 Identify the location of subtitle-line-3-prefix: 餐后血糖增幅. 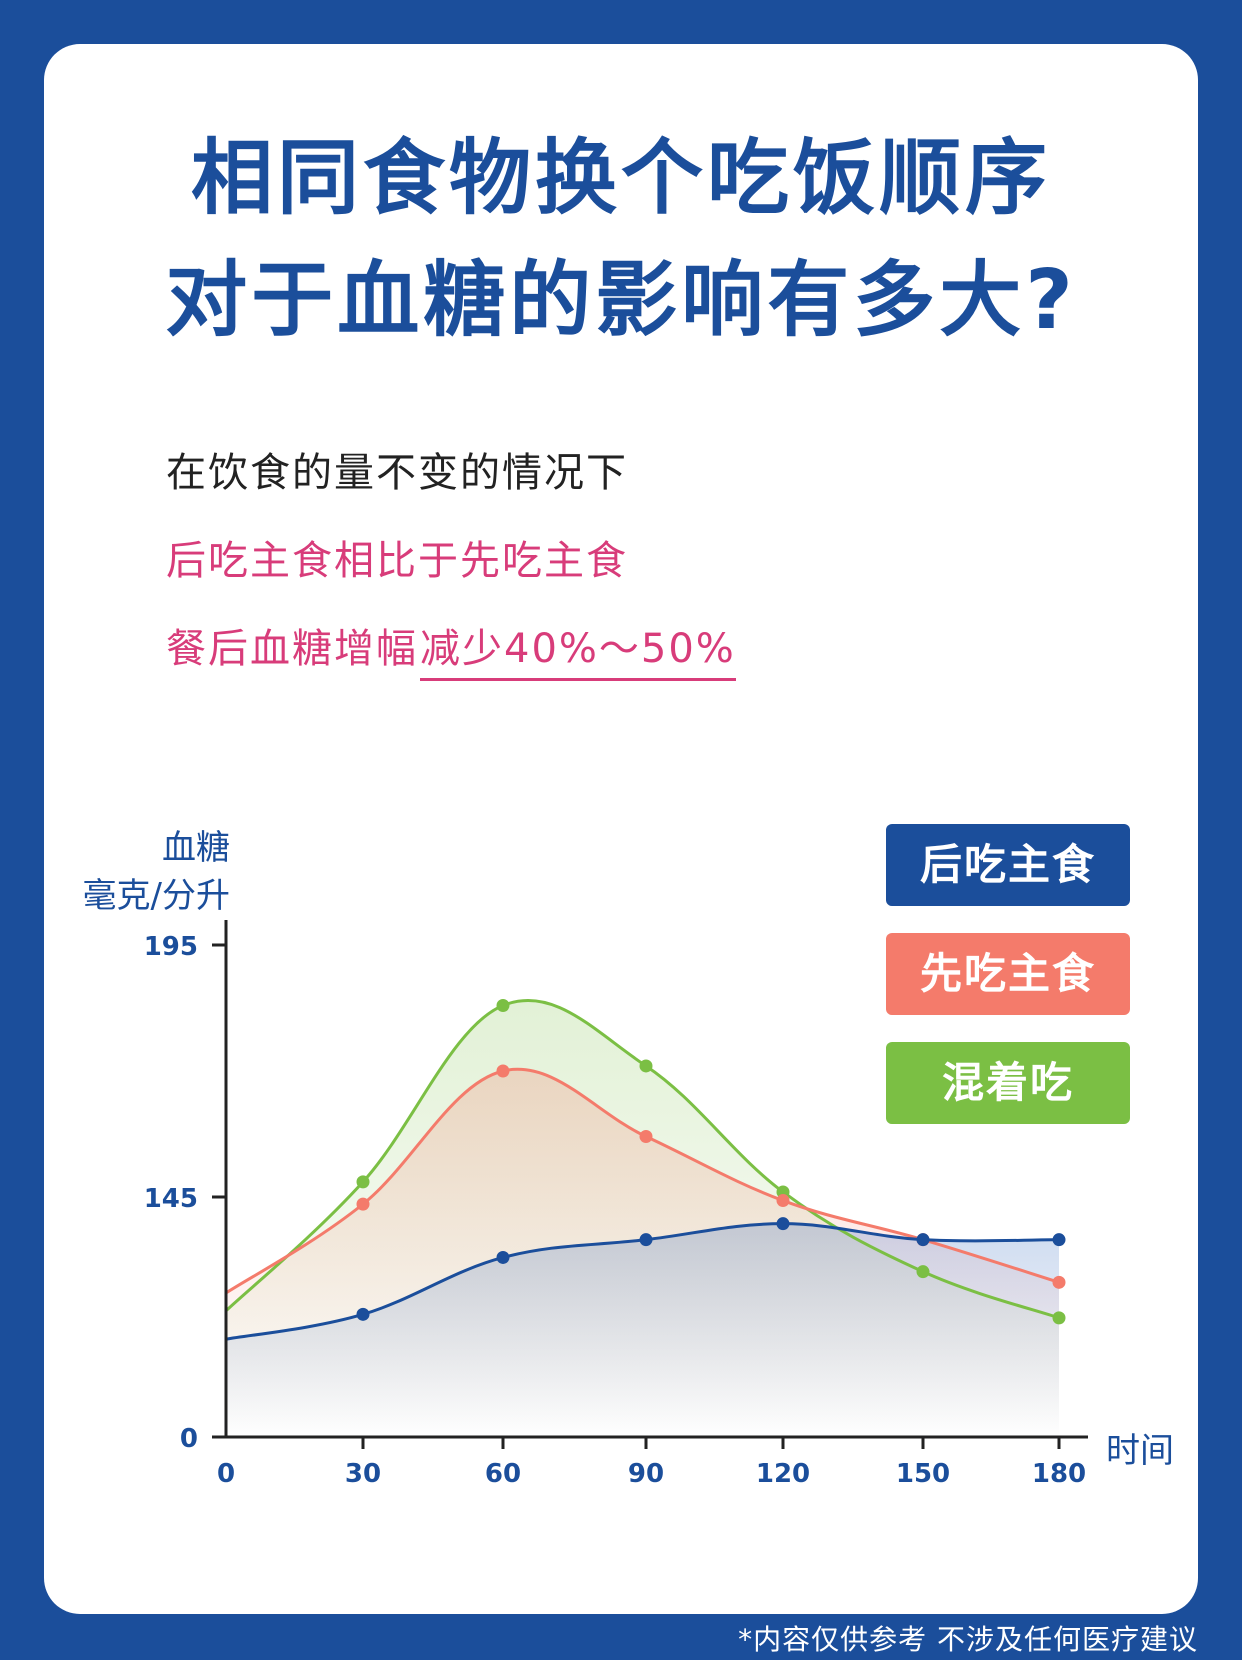
(292, 649).